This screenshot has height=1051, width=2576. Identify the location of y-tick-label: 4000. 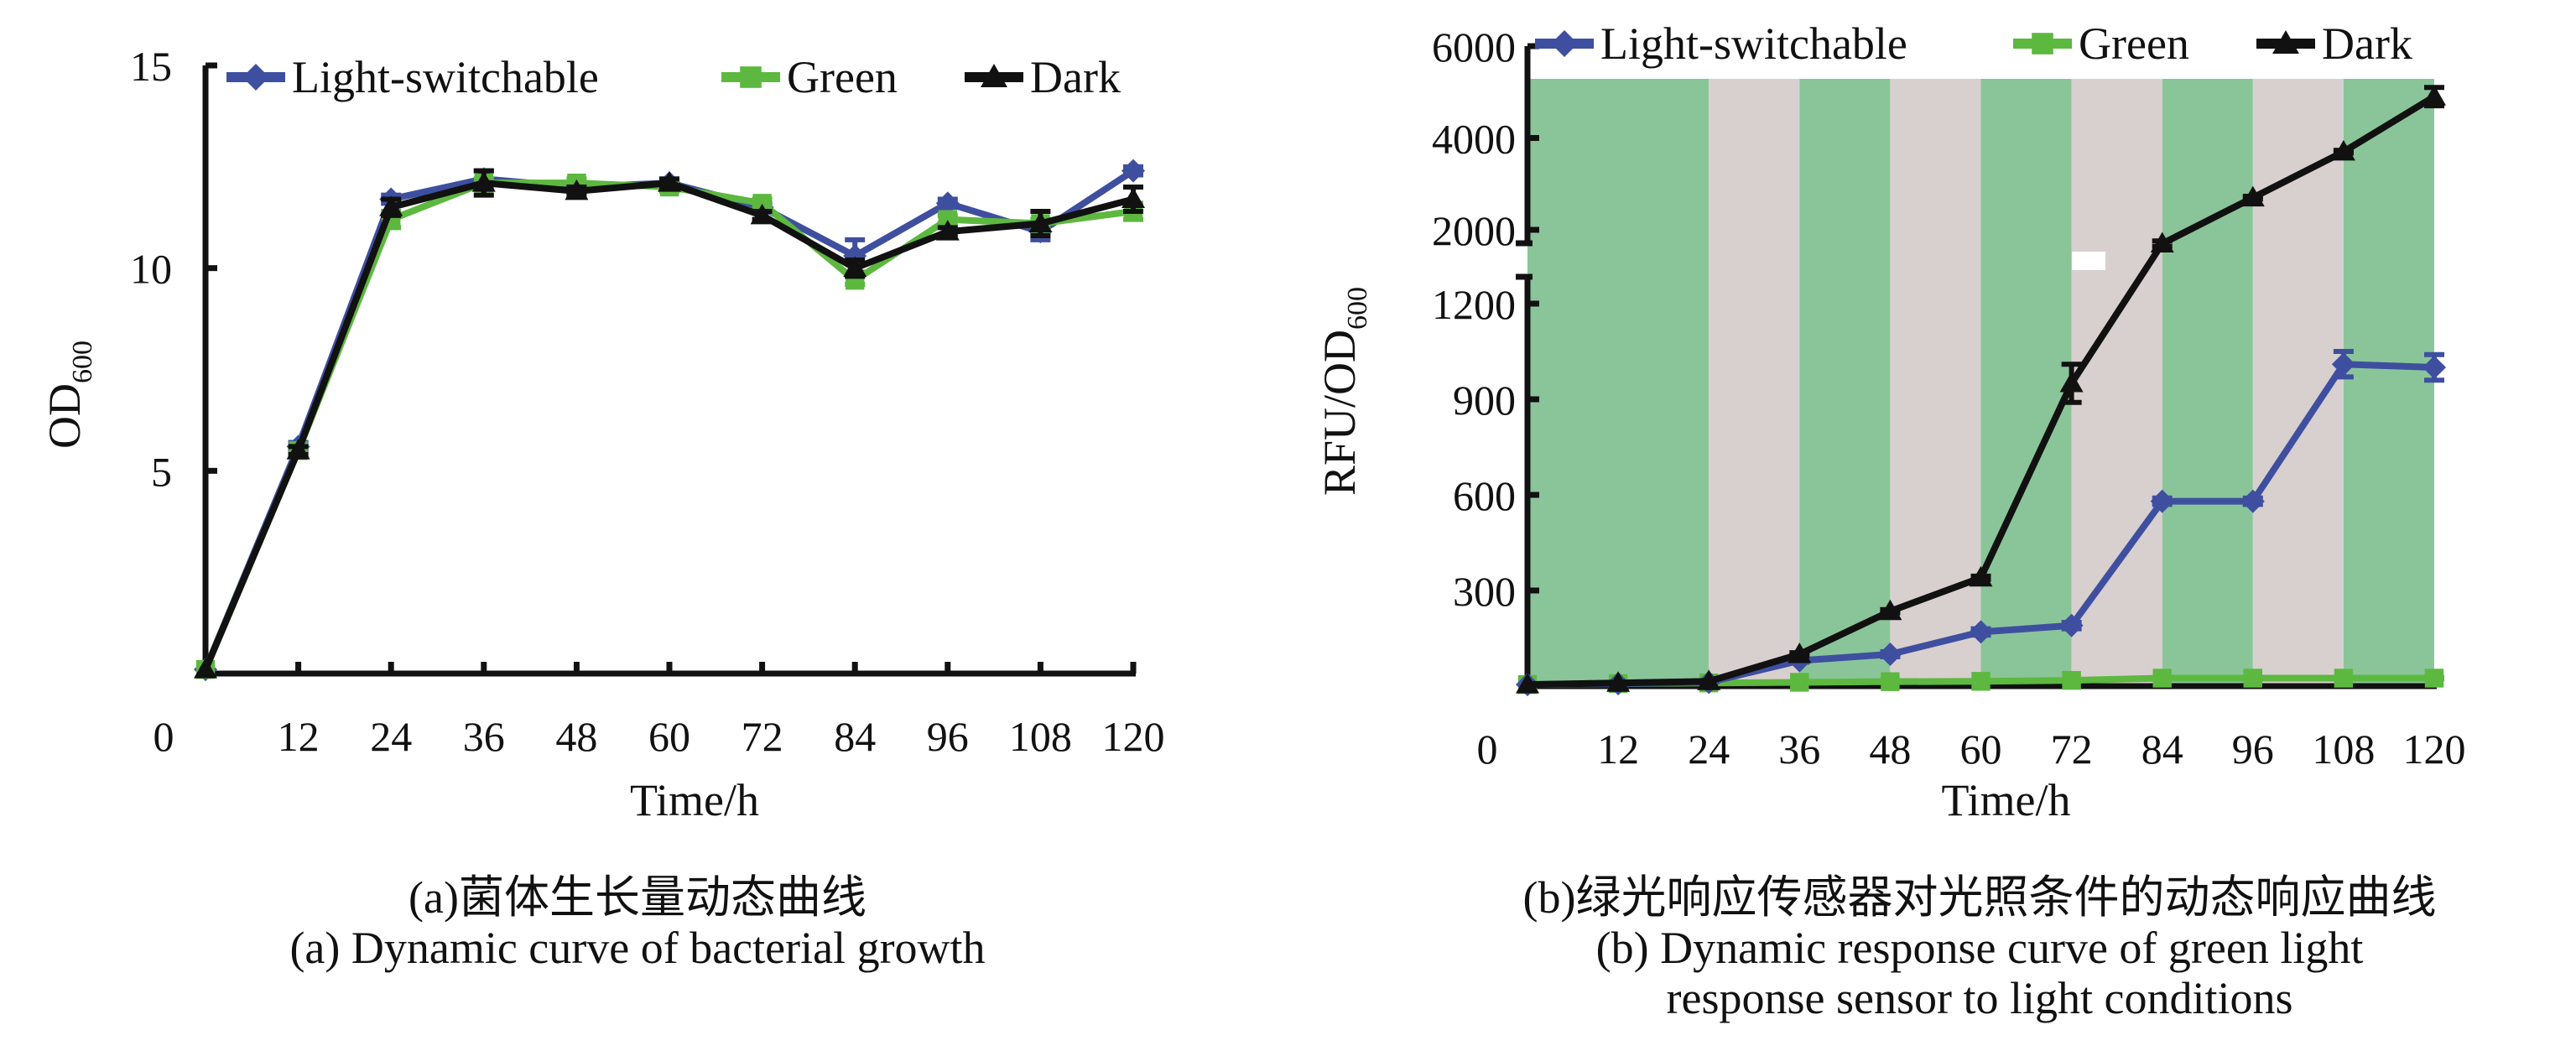
(1474, 139).